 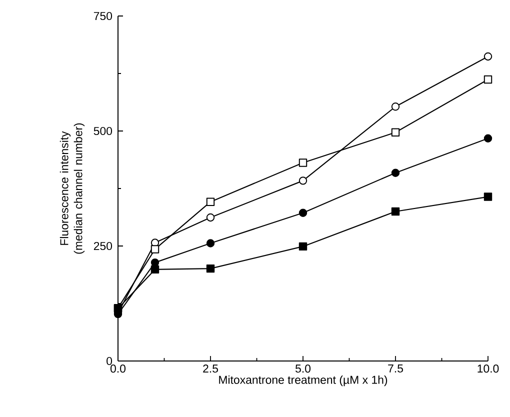 What do you see at coordinates (303, 380) in the screenshot?
I see `x-axis-title: Mitoxantrone treatment (µM x 1h)` at bounding box center [303, 380].